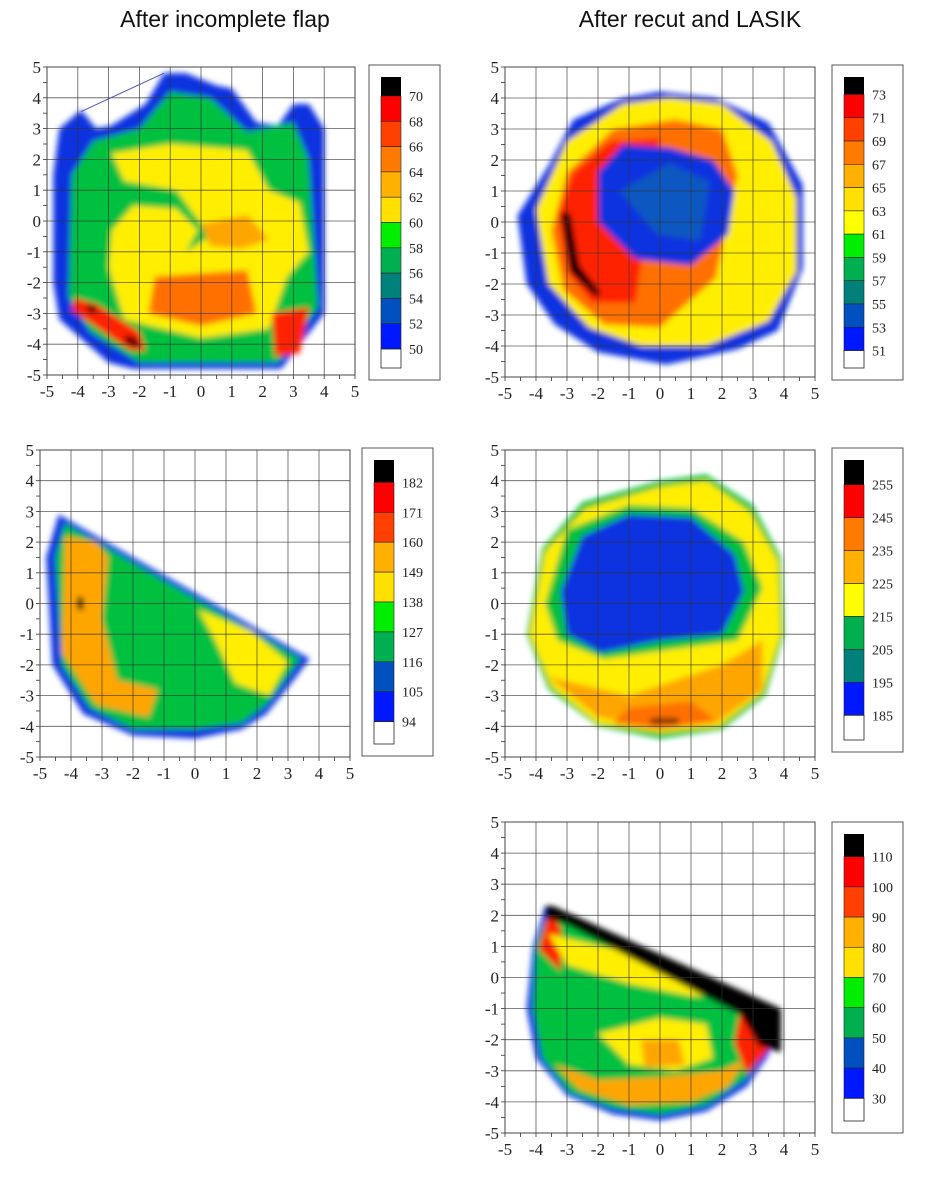 This screenshot has height=1181, width=930. Describe the element at coordinates (879, 305) in the screenshot. I see `colorbar-label: 55` at that location.